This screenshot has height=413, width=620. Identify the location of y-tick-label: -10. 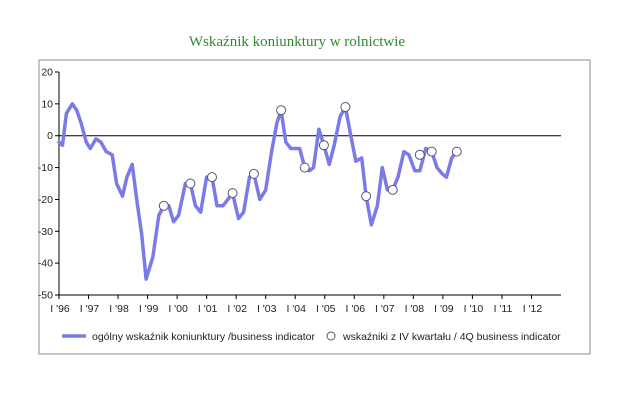
(45, 168).